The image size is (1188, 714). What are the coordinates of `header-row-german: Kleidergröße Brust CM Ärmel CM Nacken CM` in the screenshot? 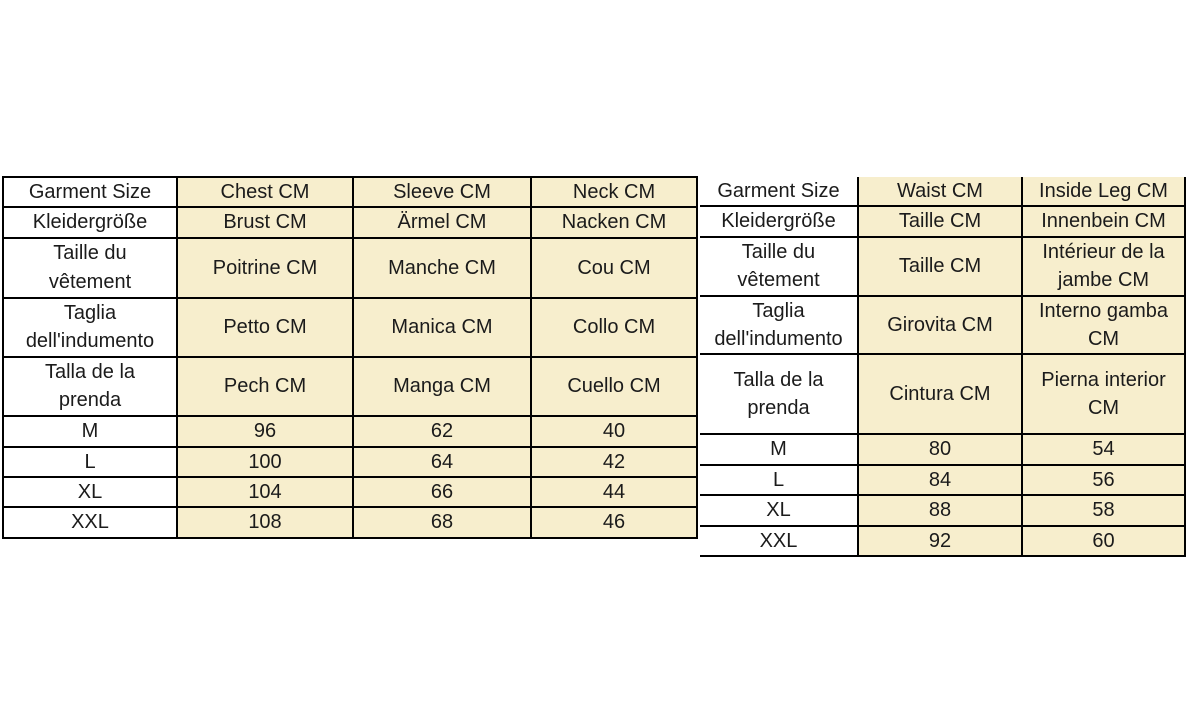 It's located at (350, 222).